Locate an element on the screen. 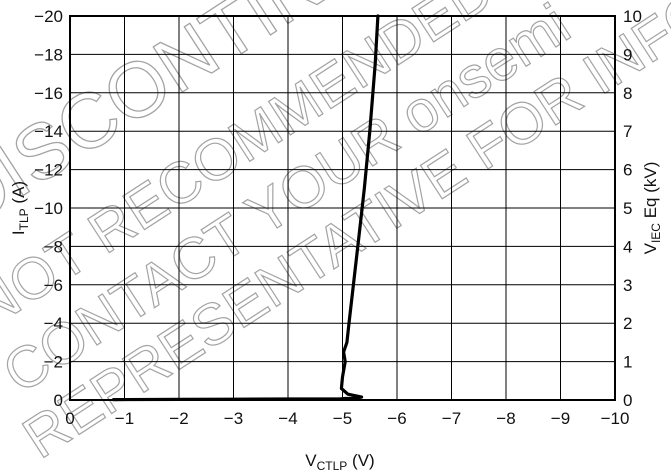 This screenshot has height=474, width=671. y-left-tick-labels: 0 −2 −4 −6 −8 −10 −12 −14 −16 −18 −20 is located at coordinates (48, 208).